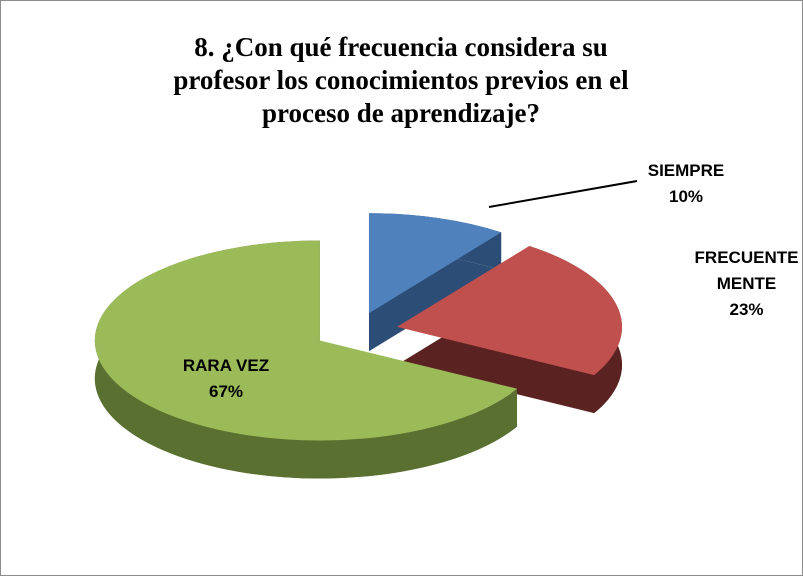 Image resolution: width=803 pixels, height=576 pixels. What do you see at coordinates (686, 170) in the screenshot?
I see `category-label: SIEMPRE` at bounding box center [686, 170].